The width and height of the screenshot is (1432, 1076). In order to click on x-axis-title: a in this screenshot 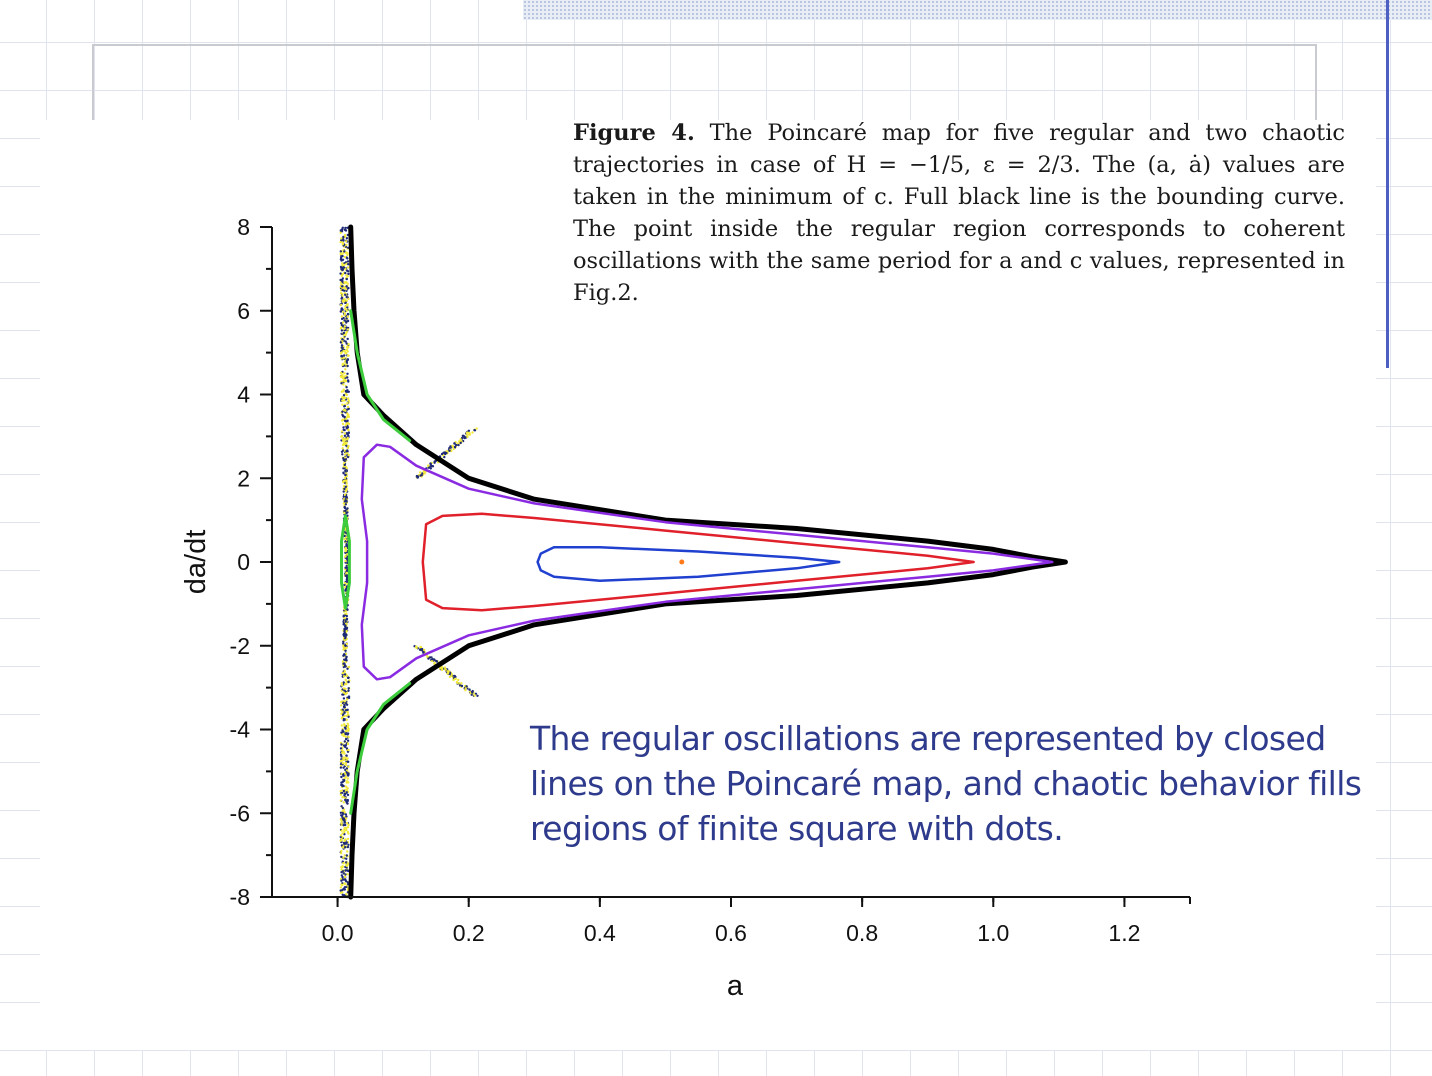, I will do `click(735, 986)`.